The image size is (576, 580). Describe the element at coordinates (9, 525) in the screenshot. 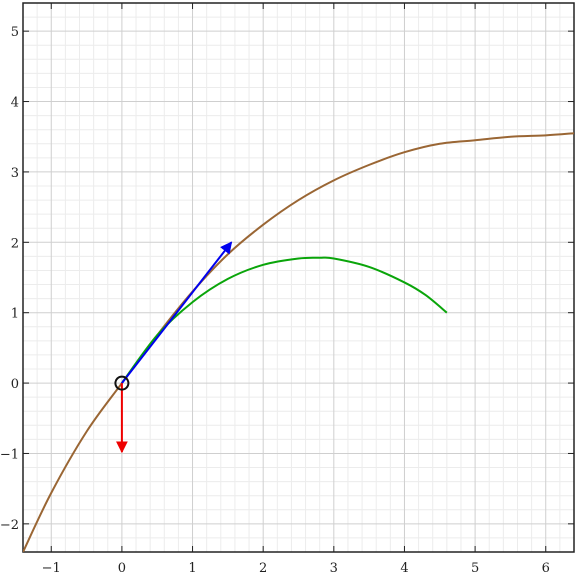

I see `y-tick-label: −2` at that location.